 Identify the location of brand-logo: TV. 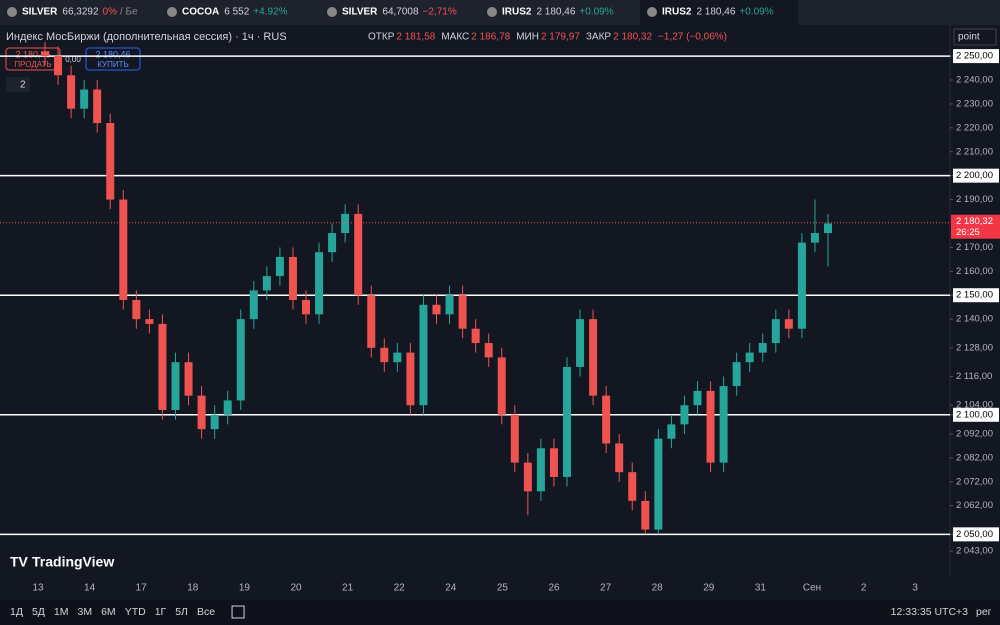
(19, 562).